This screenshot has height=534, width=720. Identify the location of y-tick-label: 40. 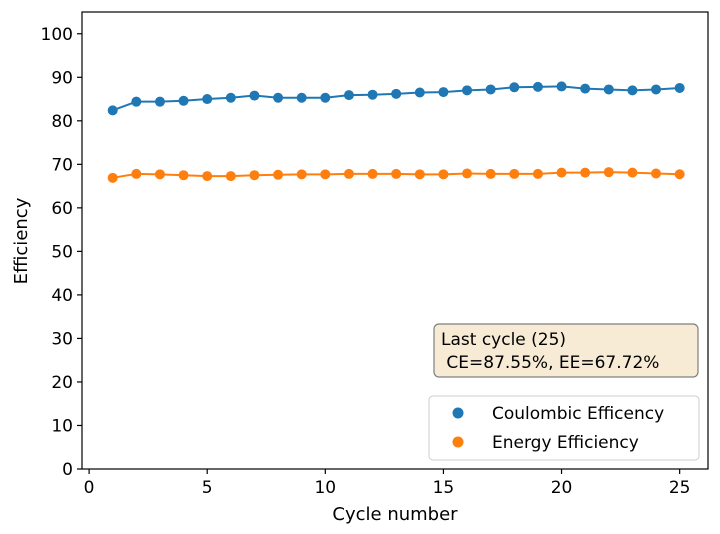
(62, 296).